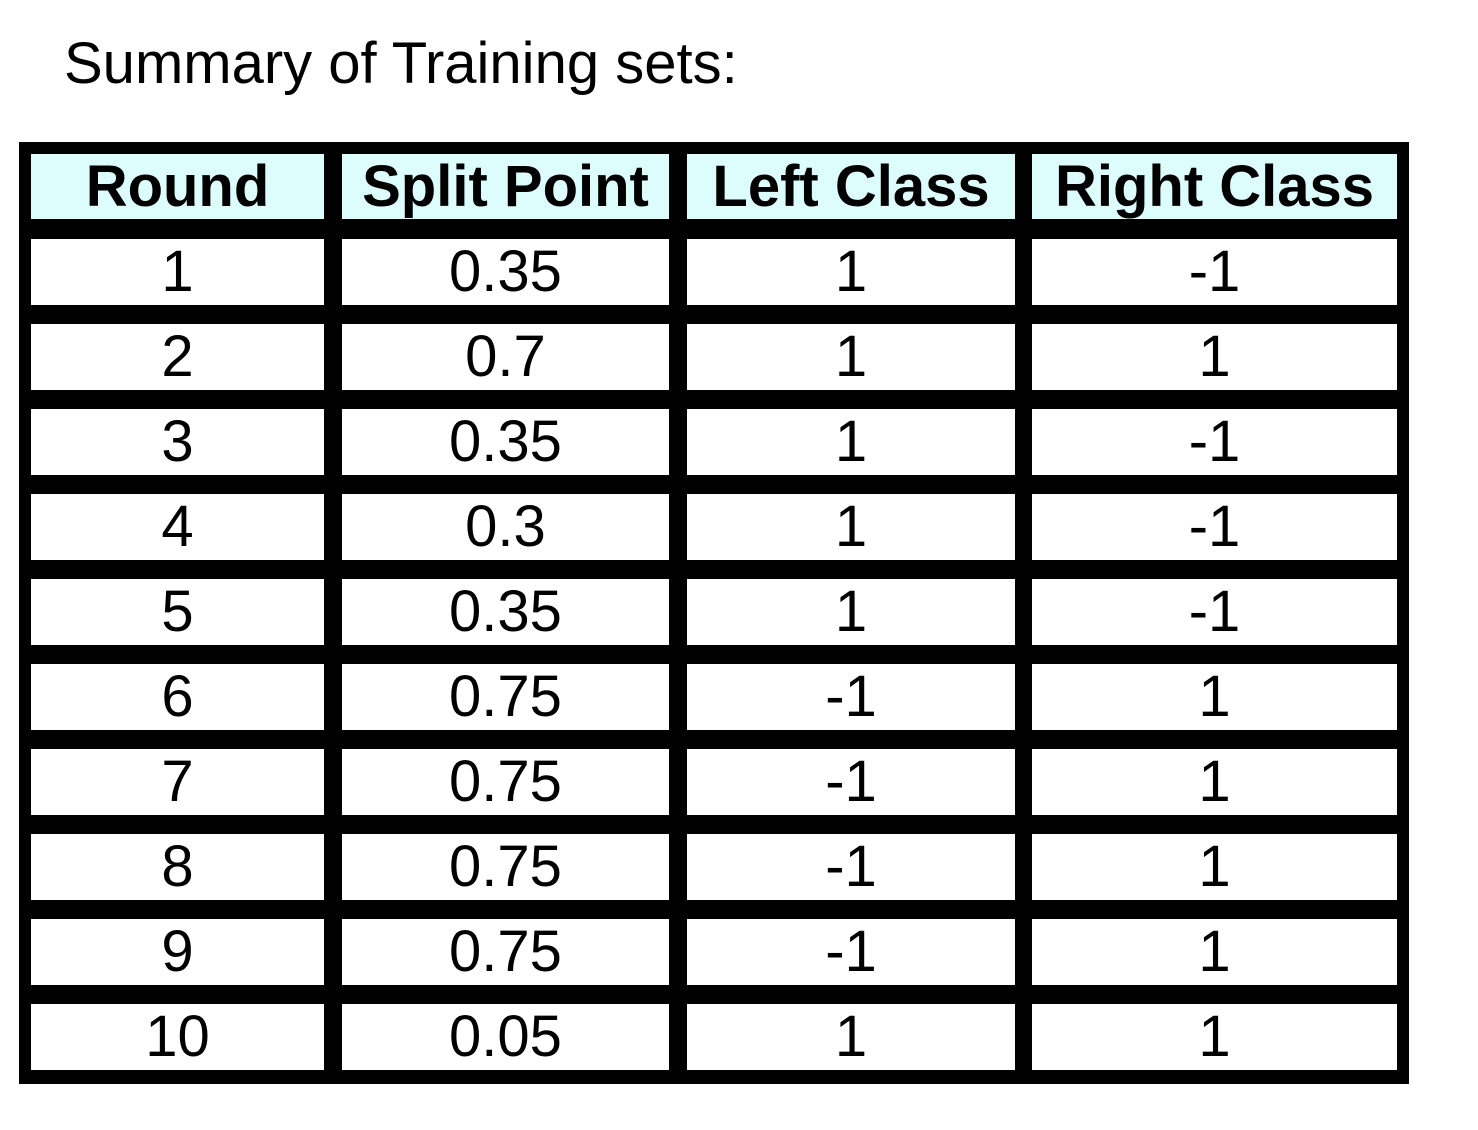  What do you see at coordinates (177, 1037) in the screenshot?
I see `table-cell-round: 10` at bounding box center [177, 1037].